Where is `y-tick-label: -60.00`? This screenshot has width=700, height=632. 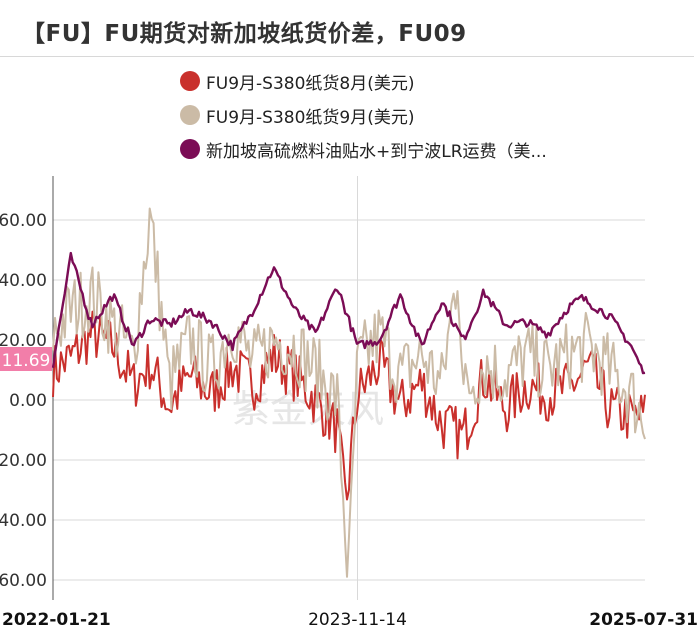
y-tick-label: -60.00 is located at coordinates (23, 581).